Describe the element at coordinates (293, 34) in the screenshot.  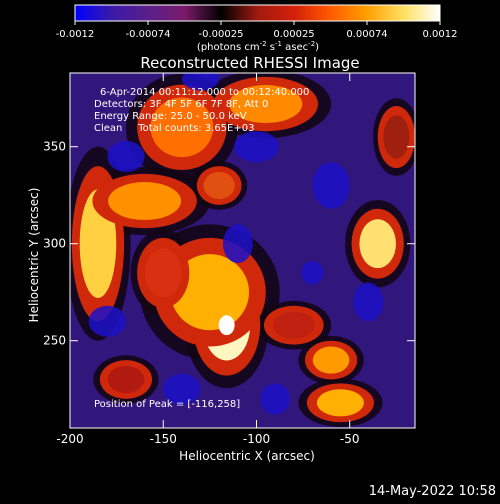
I see `colorbar-tick-label: 0.00025` at that location.